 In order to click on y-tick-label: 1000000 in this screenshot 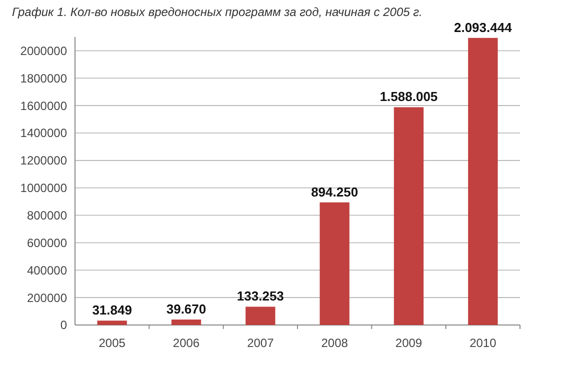, I will do `click(44, 188)`.